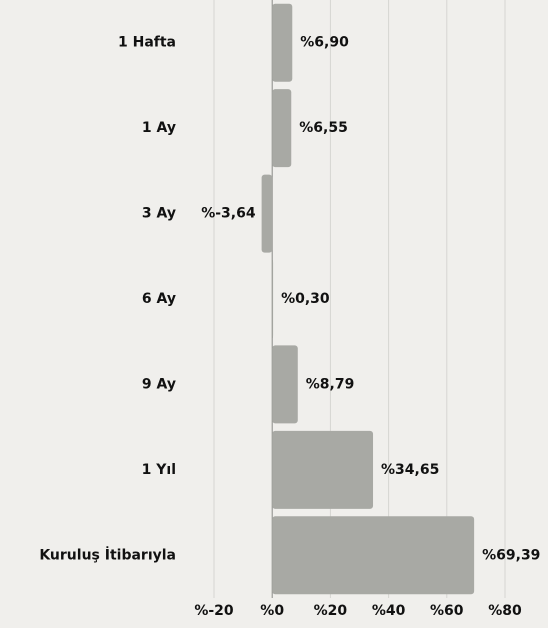 Image resolution: width=548 pixels, height=628 pixels. Describe the element at coordinates (147, 43) in the screenshot. I see `category-label: 1 Hafta` at that location.